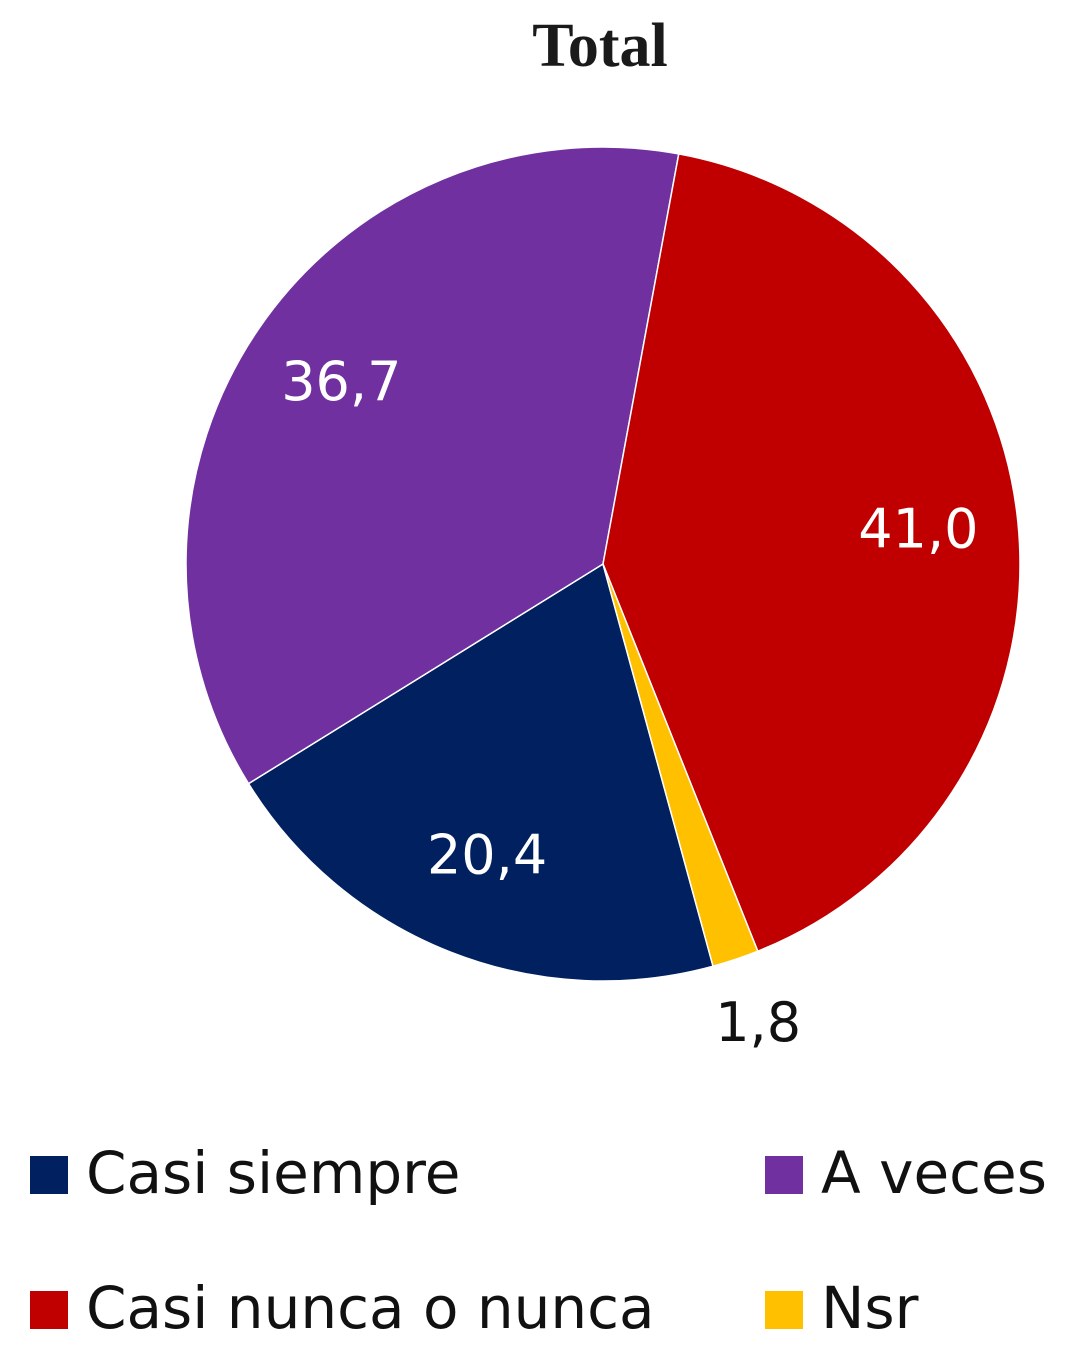 This screenshot has height=1351, width=1081. What do you see at coordinates (918, 528) in the screenshot?
I see `value-label: 41,0` at bounding box center [918, 528].